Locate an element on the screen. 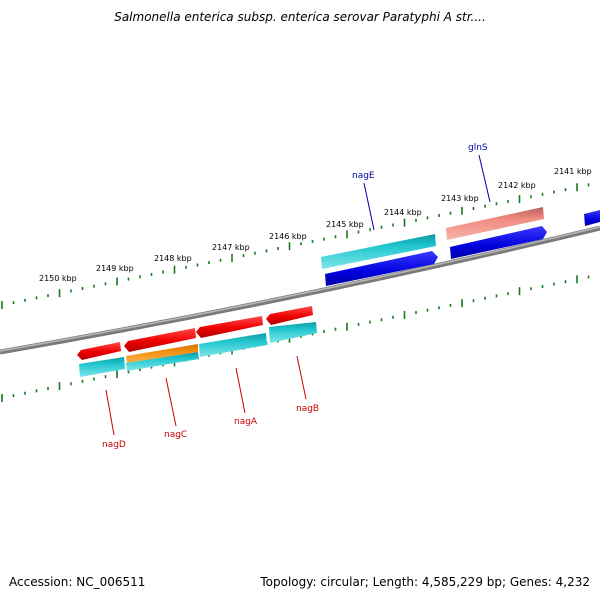  kbp-label: 2145 kbp is located at coordinates (345, 224).